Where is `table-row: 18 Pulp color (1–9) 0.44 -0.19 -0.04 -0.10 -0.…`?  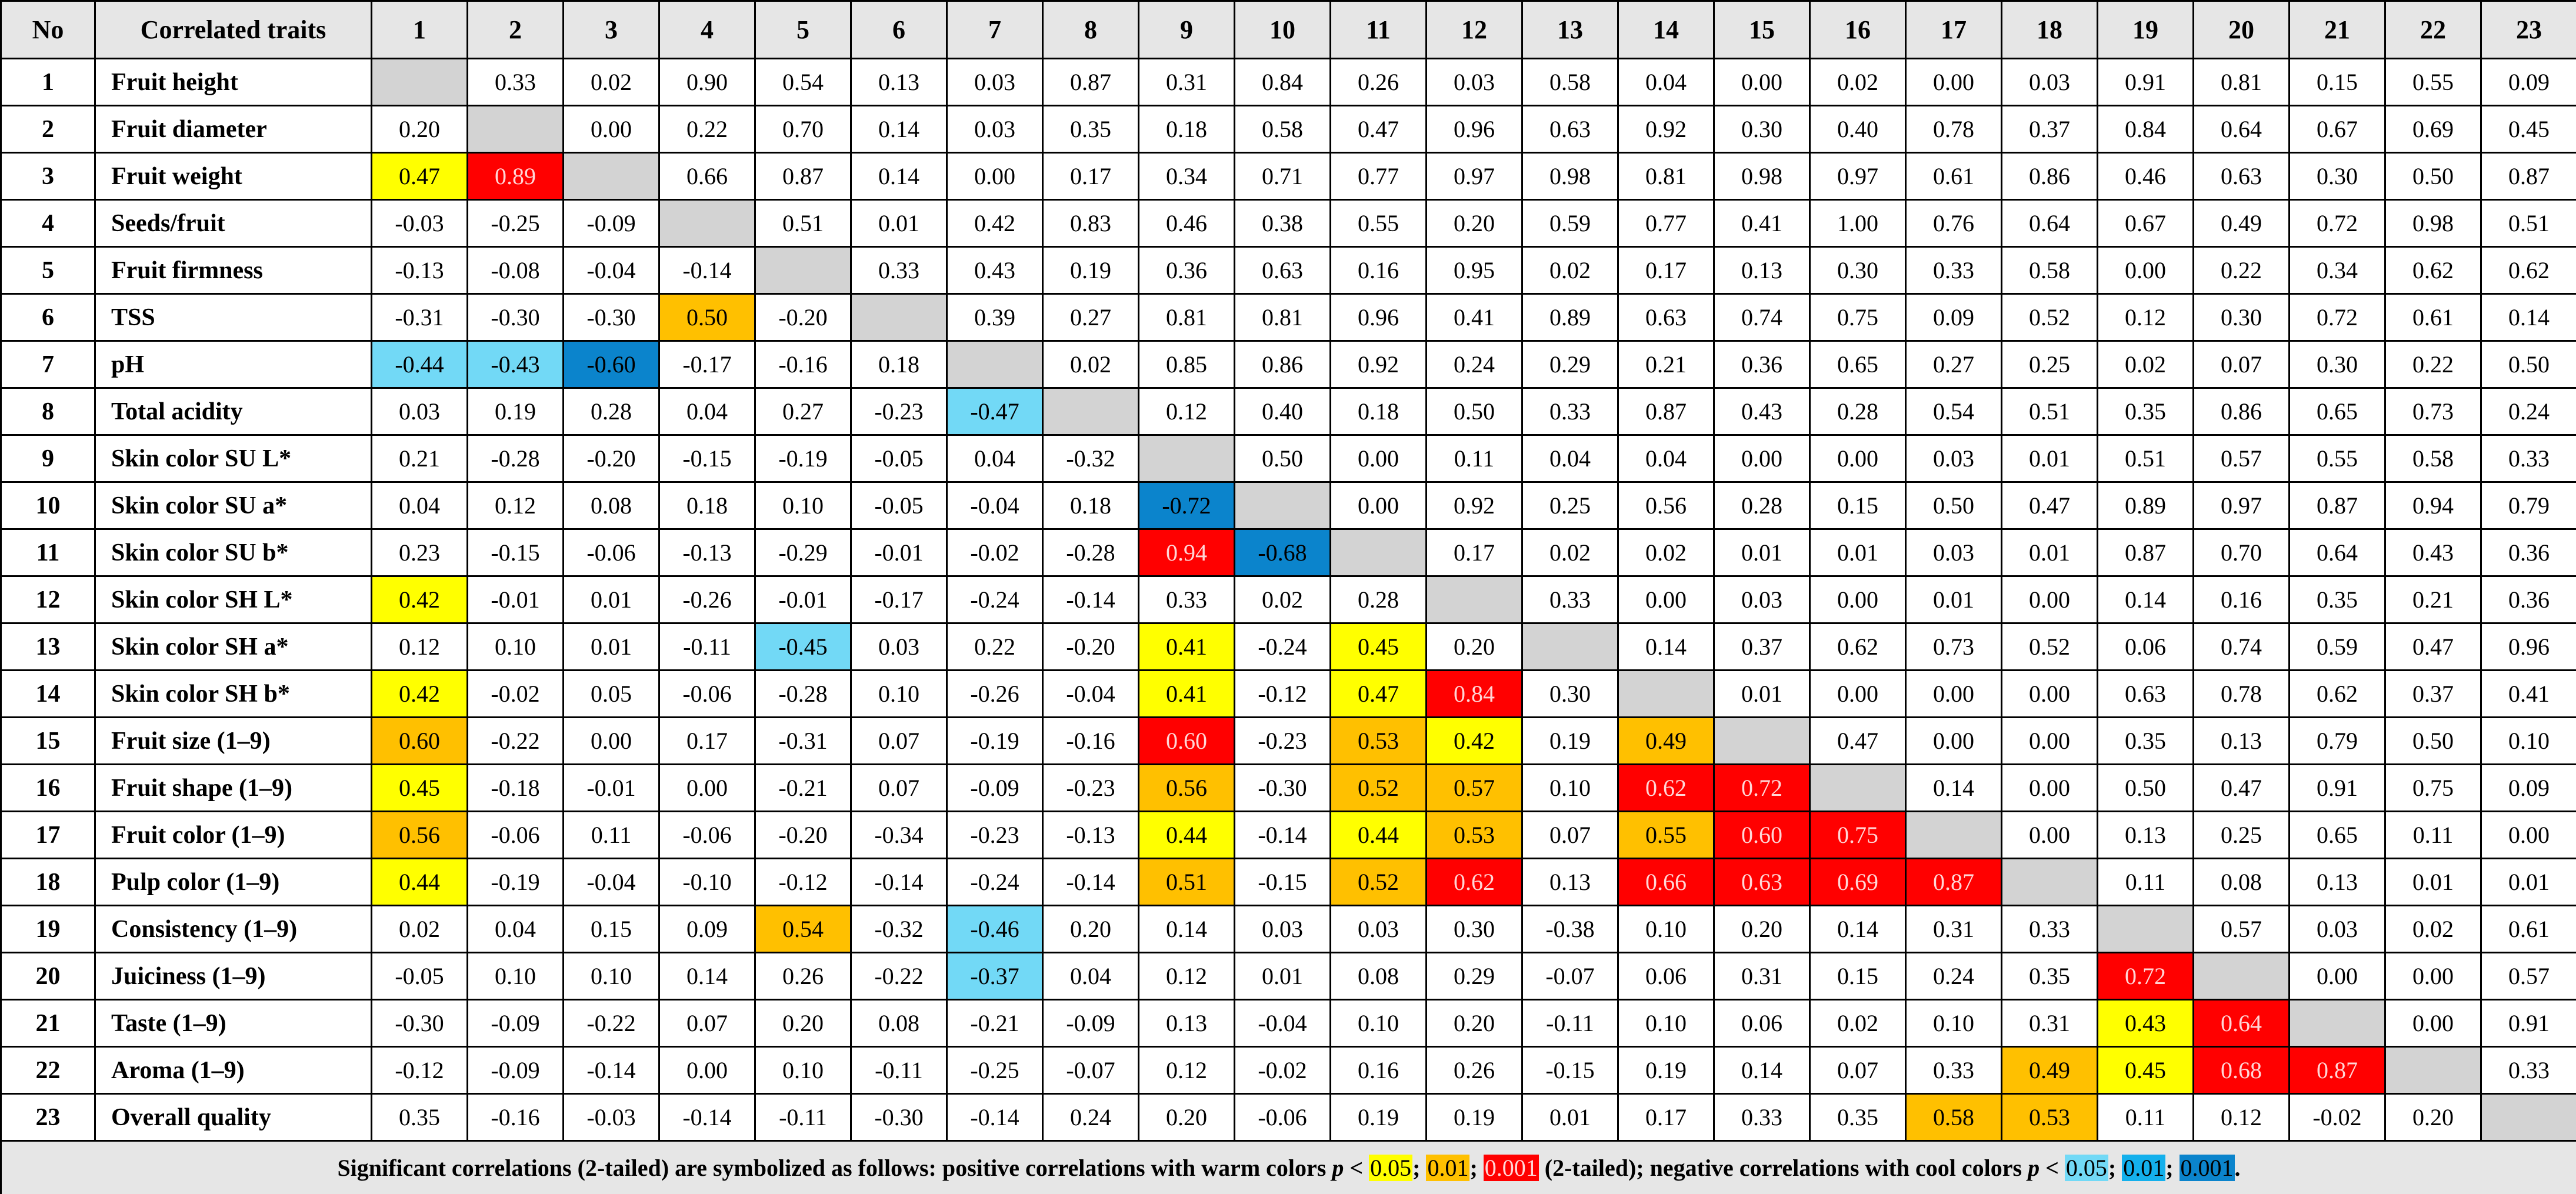
table-row: 18 Pulp color (1–9) 0.44 -0.19 -0.04 -0.10 -0.… is located at coordinates (1288, 882).